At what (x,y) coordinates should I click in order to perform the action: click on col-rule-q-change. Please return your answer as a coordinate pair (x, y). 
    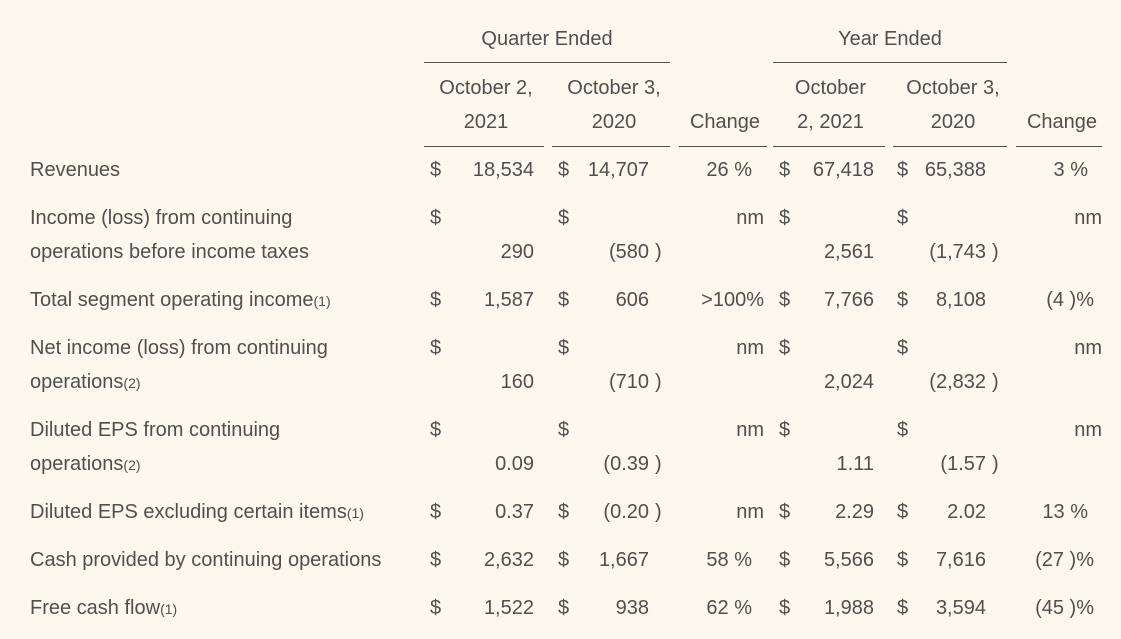
    Looking at the image, I should click on (723, 146).